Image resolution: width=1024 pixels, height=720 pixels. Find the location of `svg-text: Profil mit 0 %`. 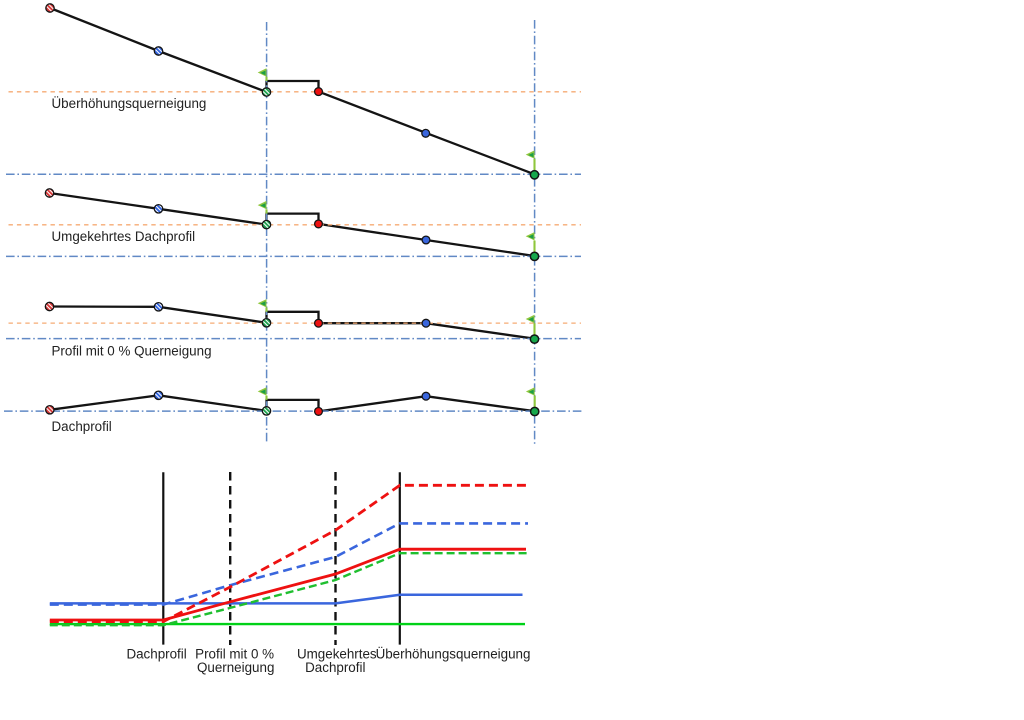

svg-text: Profil mit 0 % is located at coordinates (234, 653).